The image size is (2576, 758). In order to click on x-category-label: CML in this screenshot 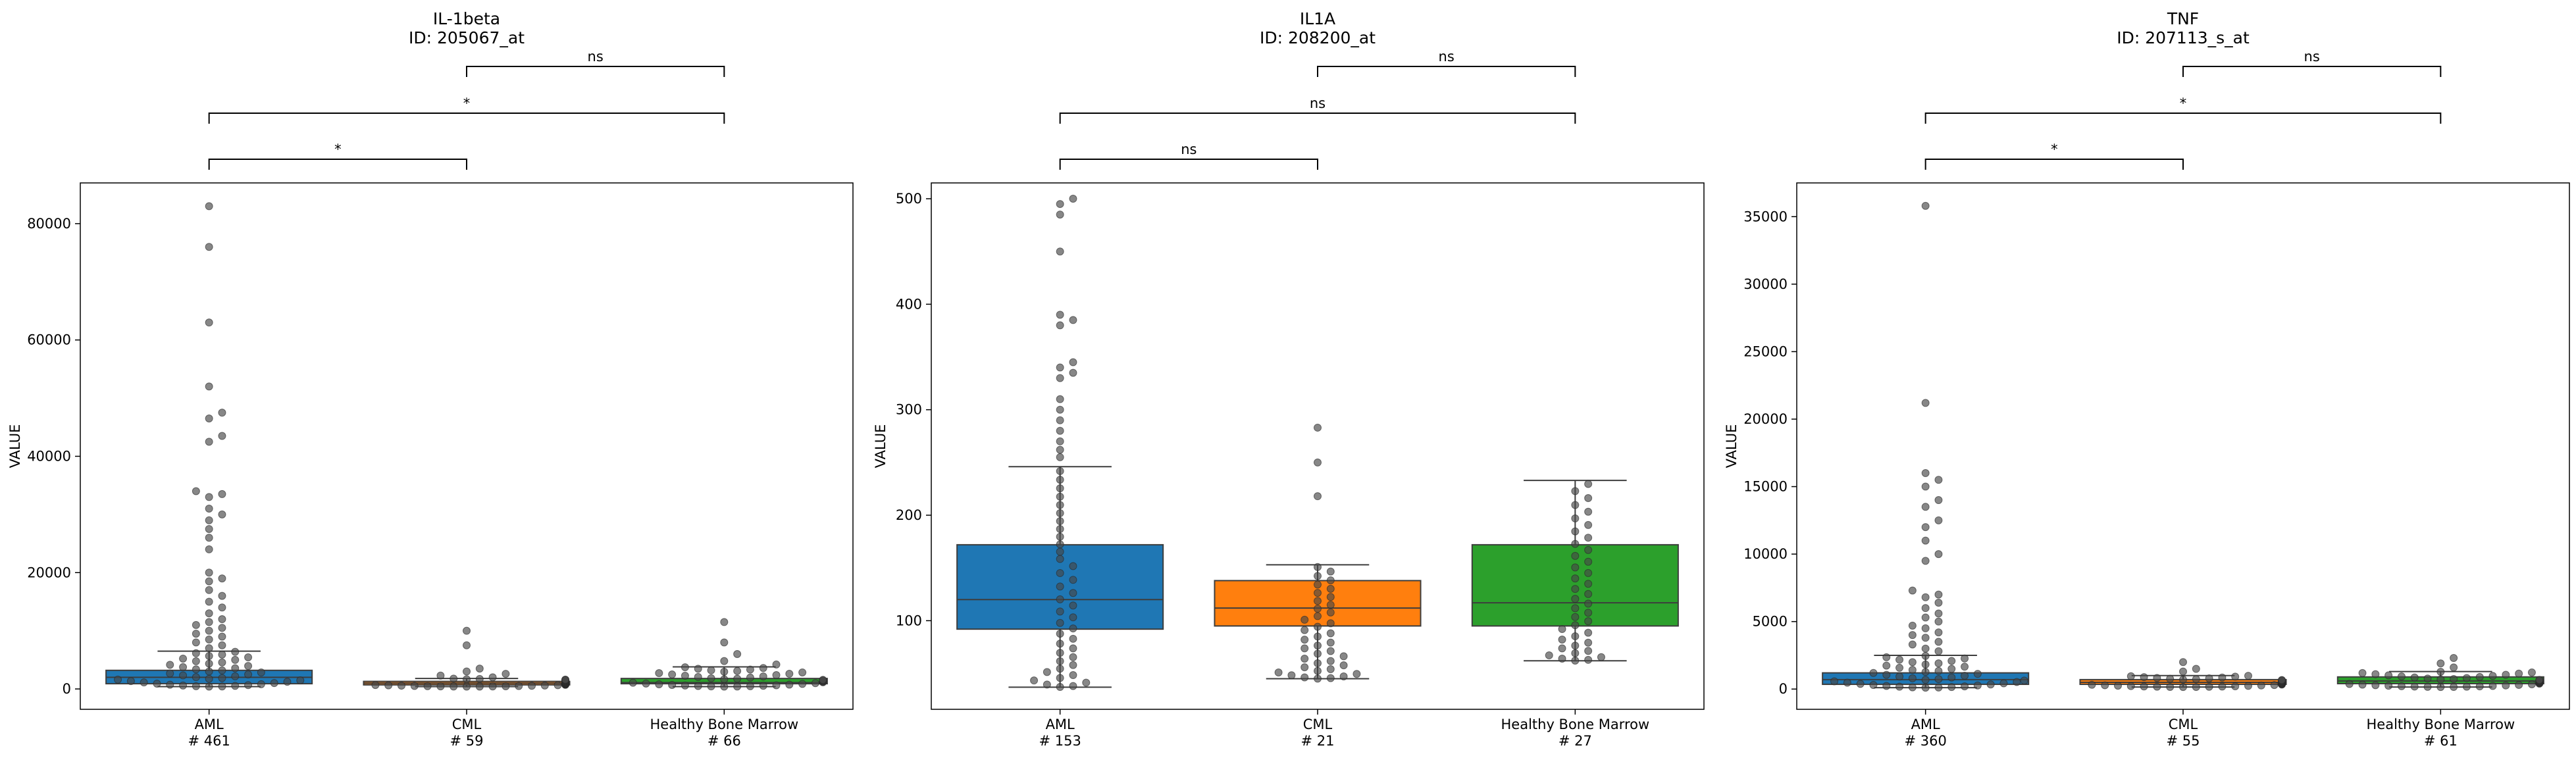, I will do `click(467, 724)`.